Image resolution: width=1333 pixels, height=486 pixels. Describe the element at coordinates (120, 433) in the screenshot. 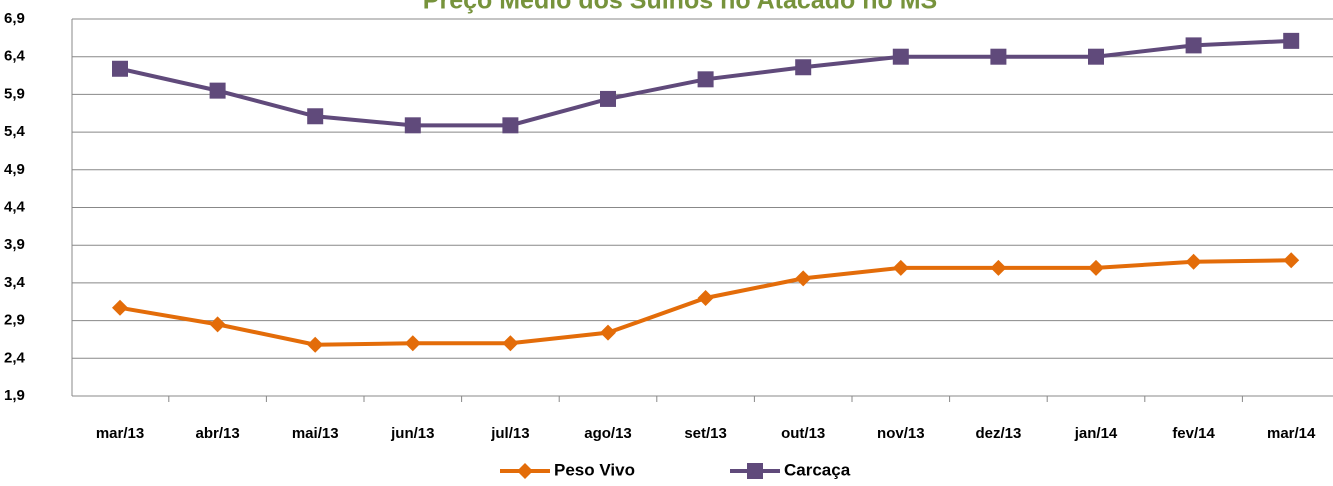

I see `x-tick-label: mar/13` at that location.